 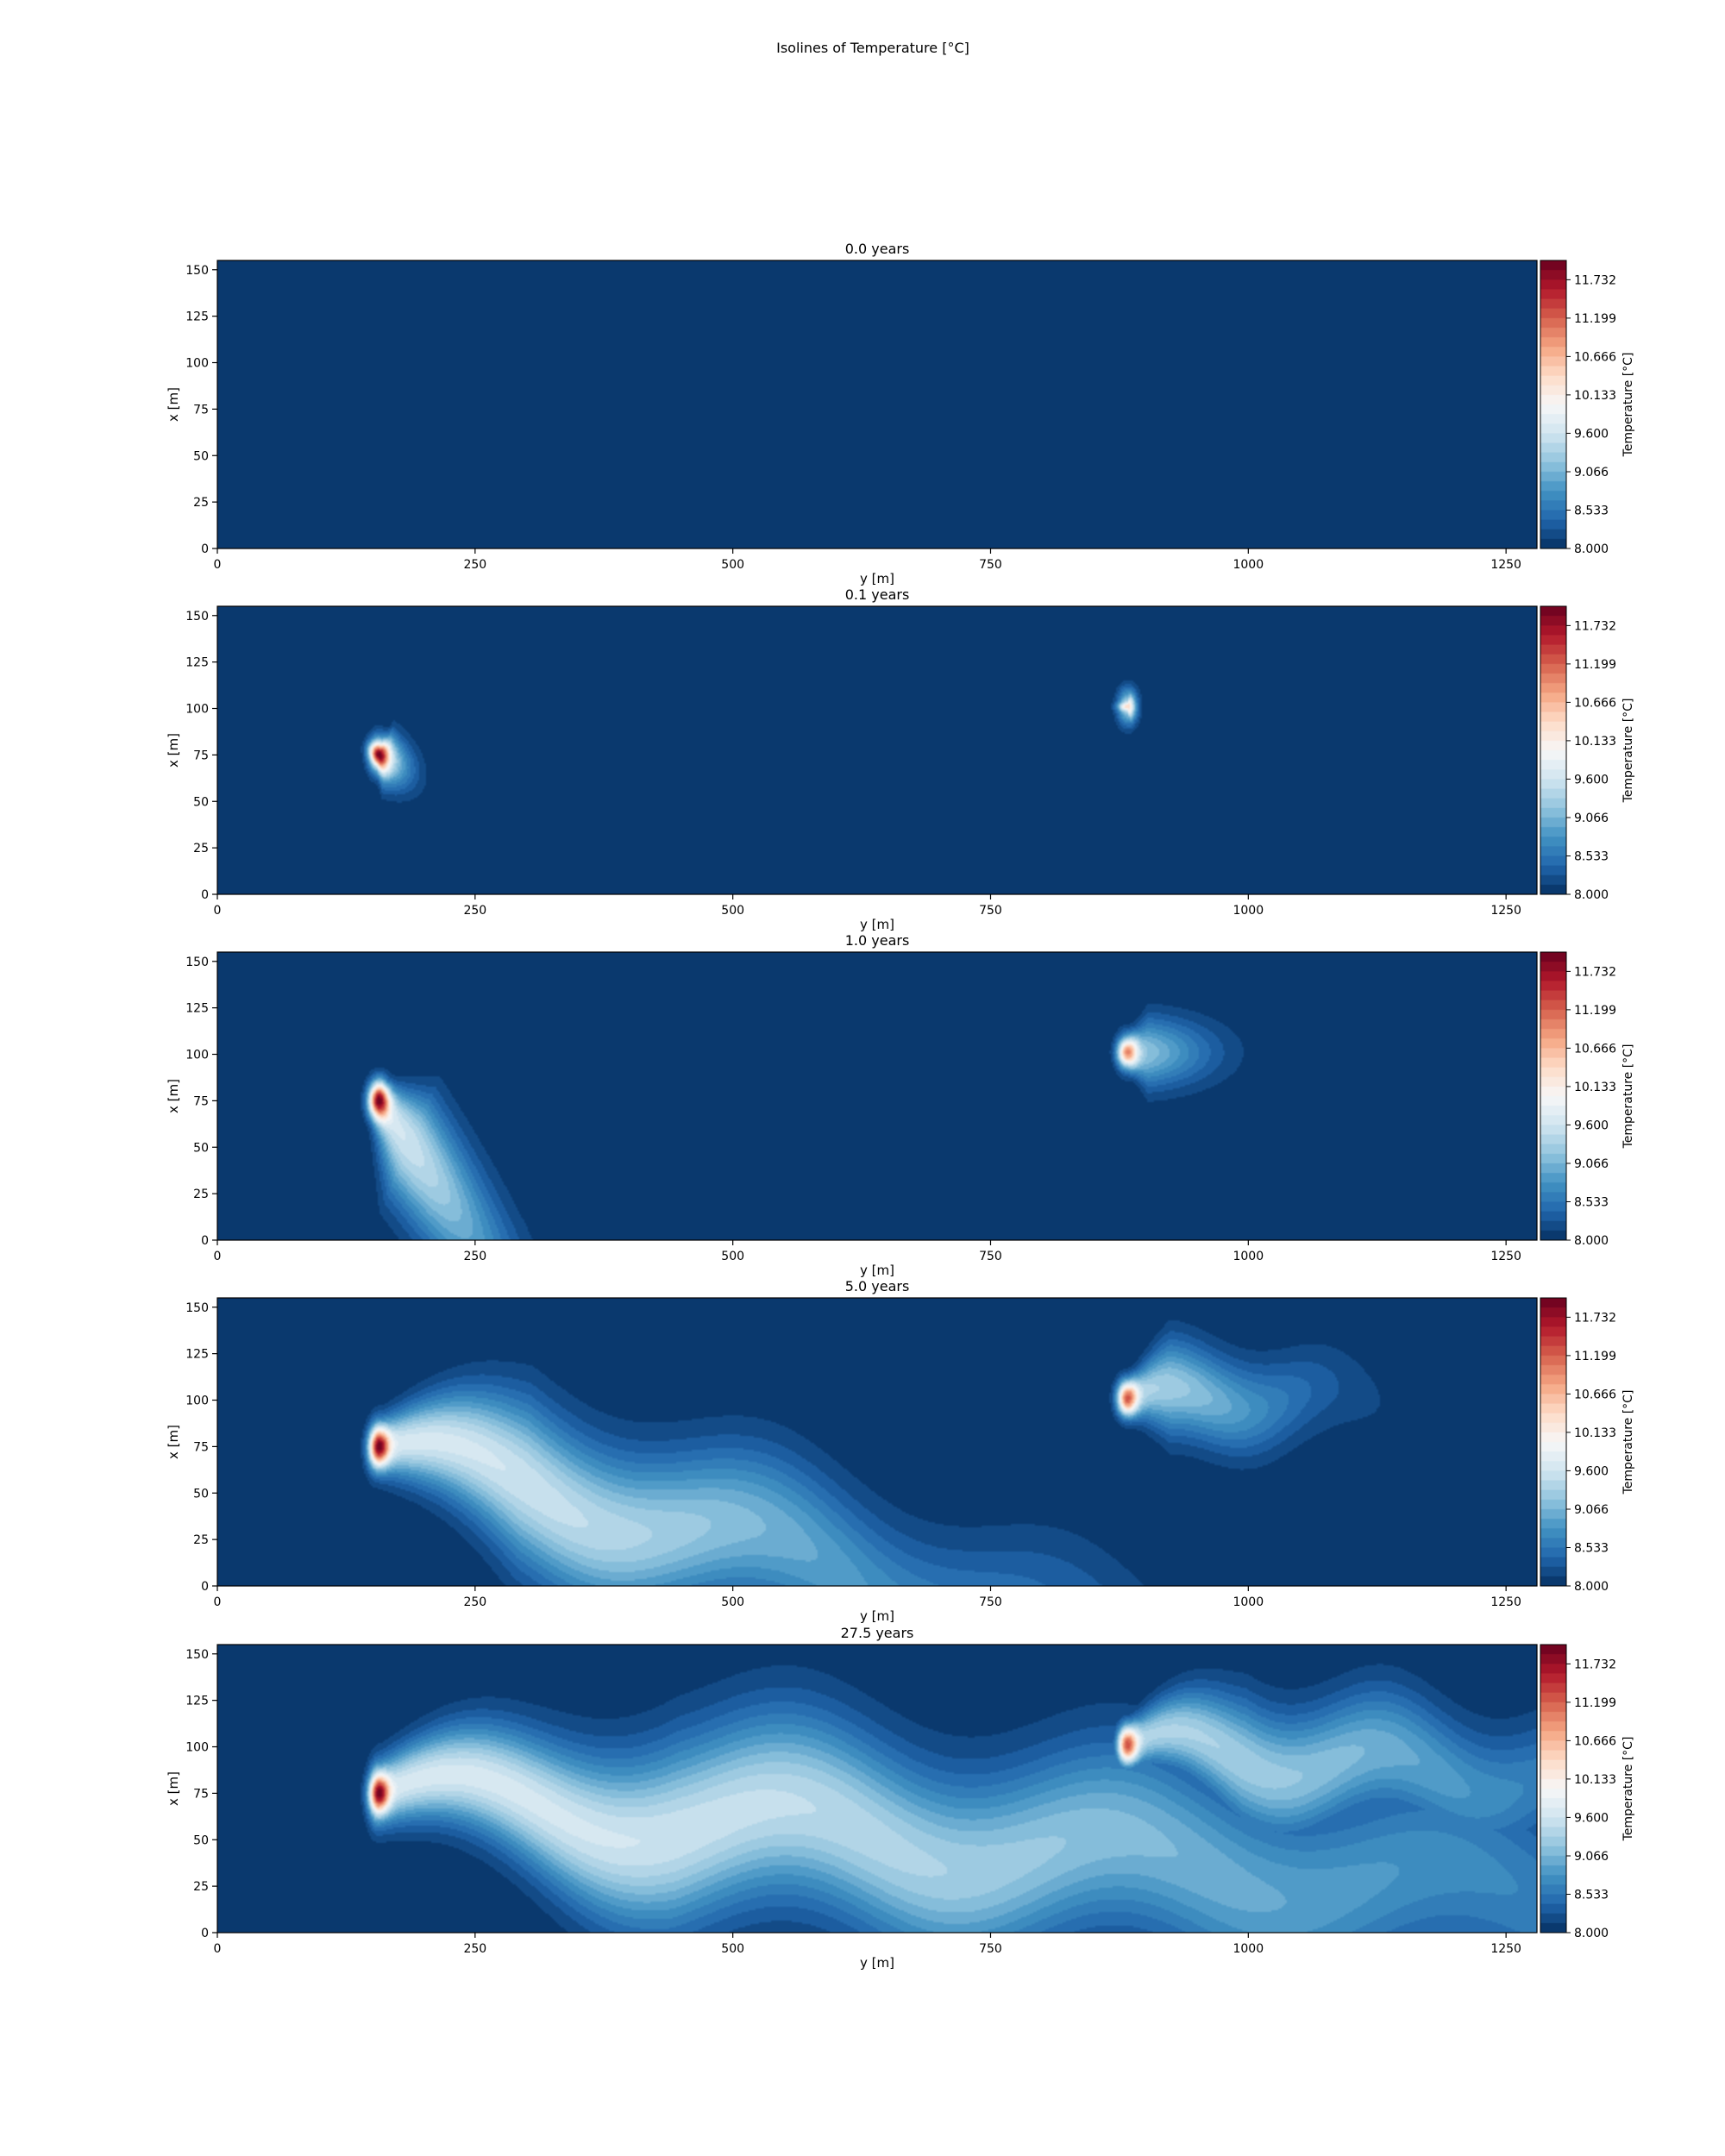 I want to click on colorbar-tick-label: 10.666, so click(x=1595, y=1049).